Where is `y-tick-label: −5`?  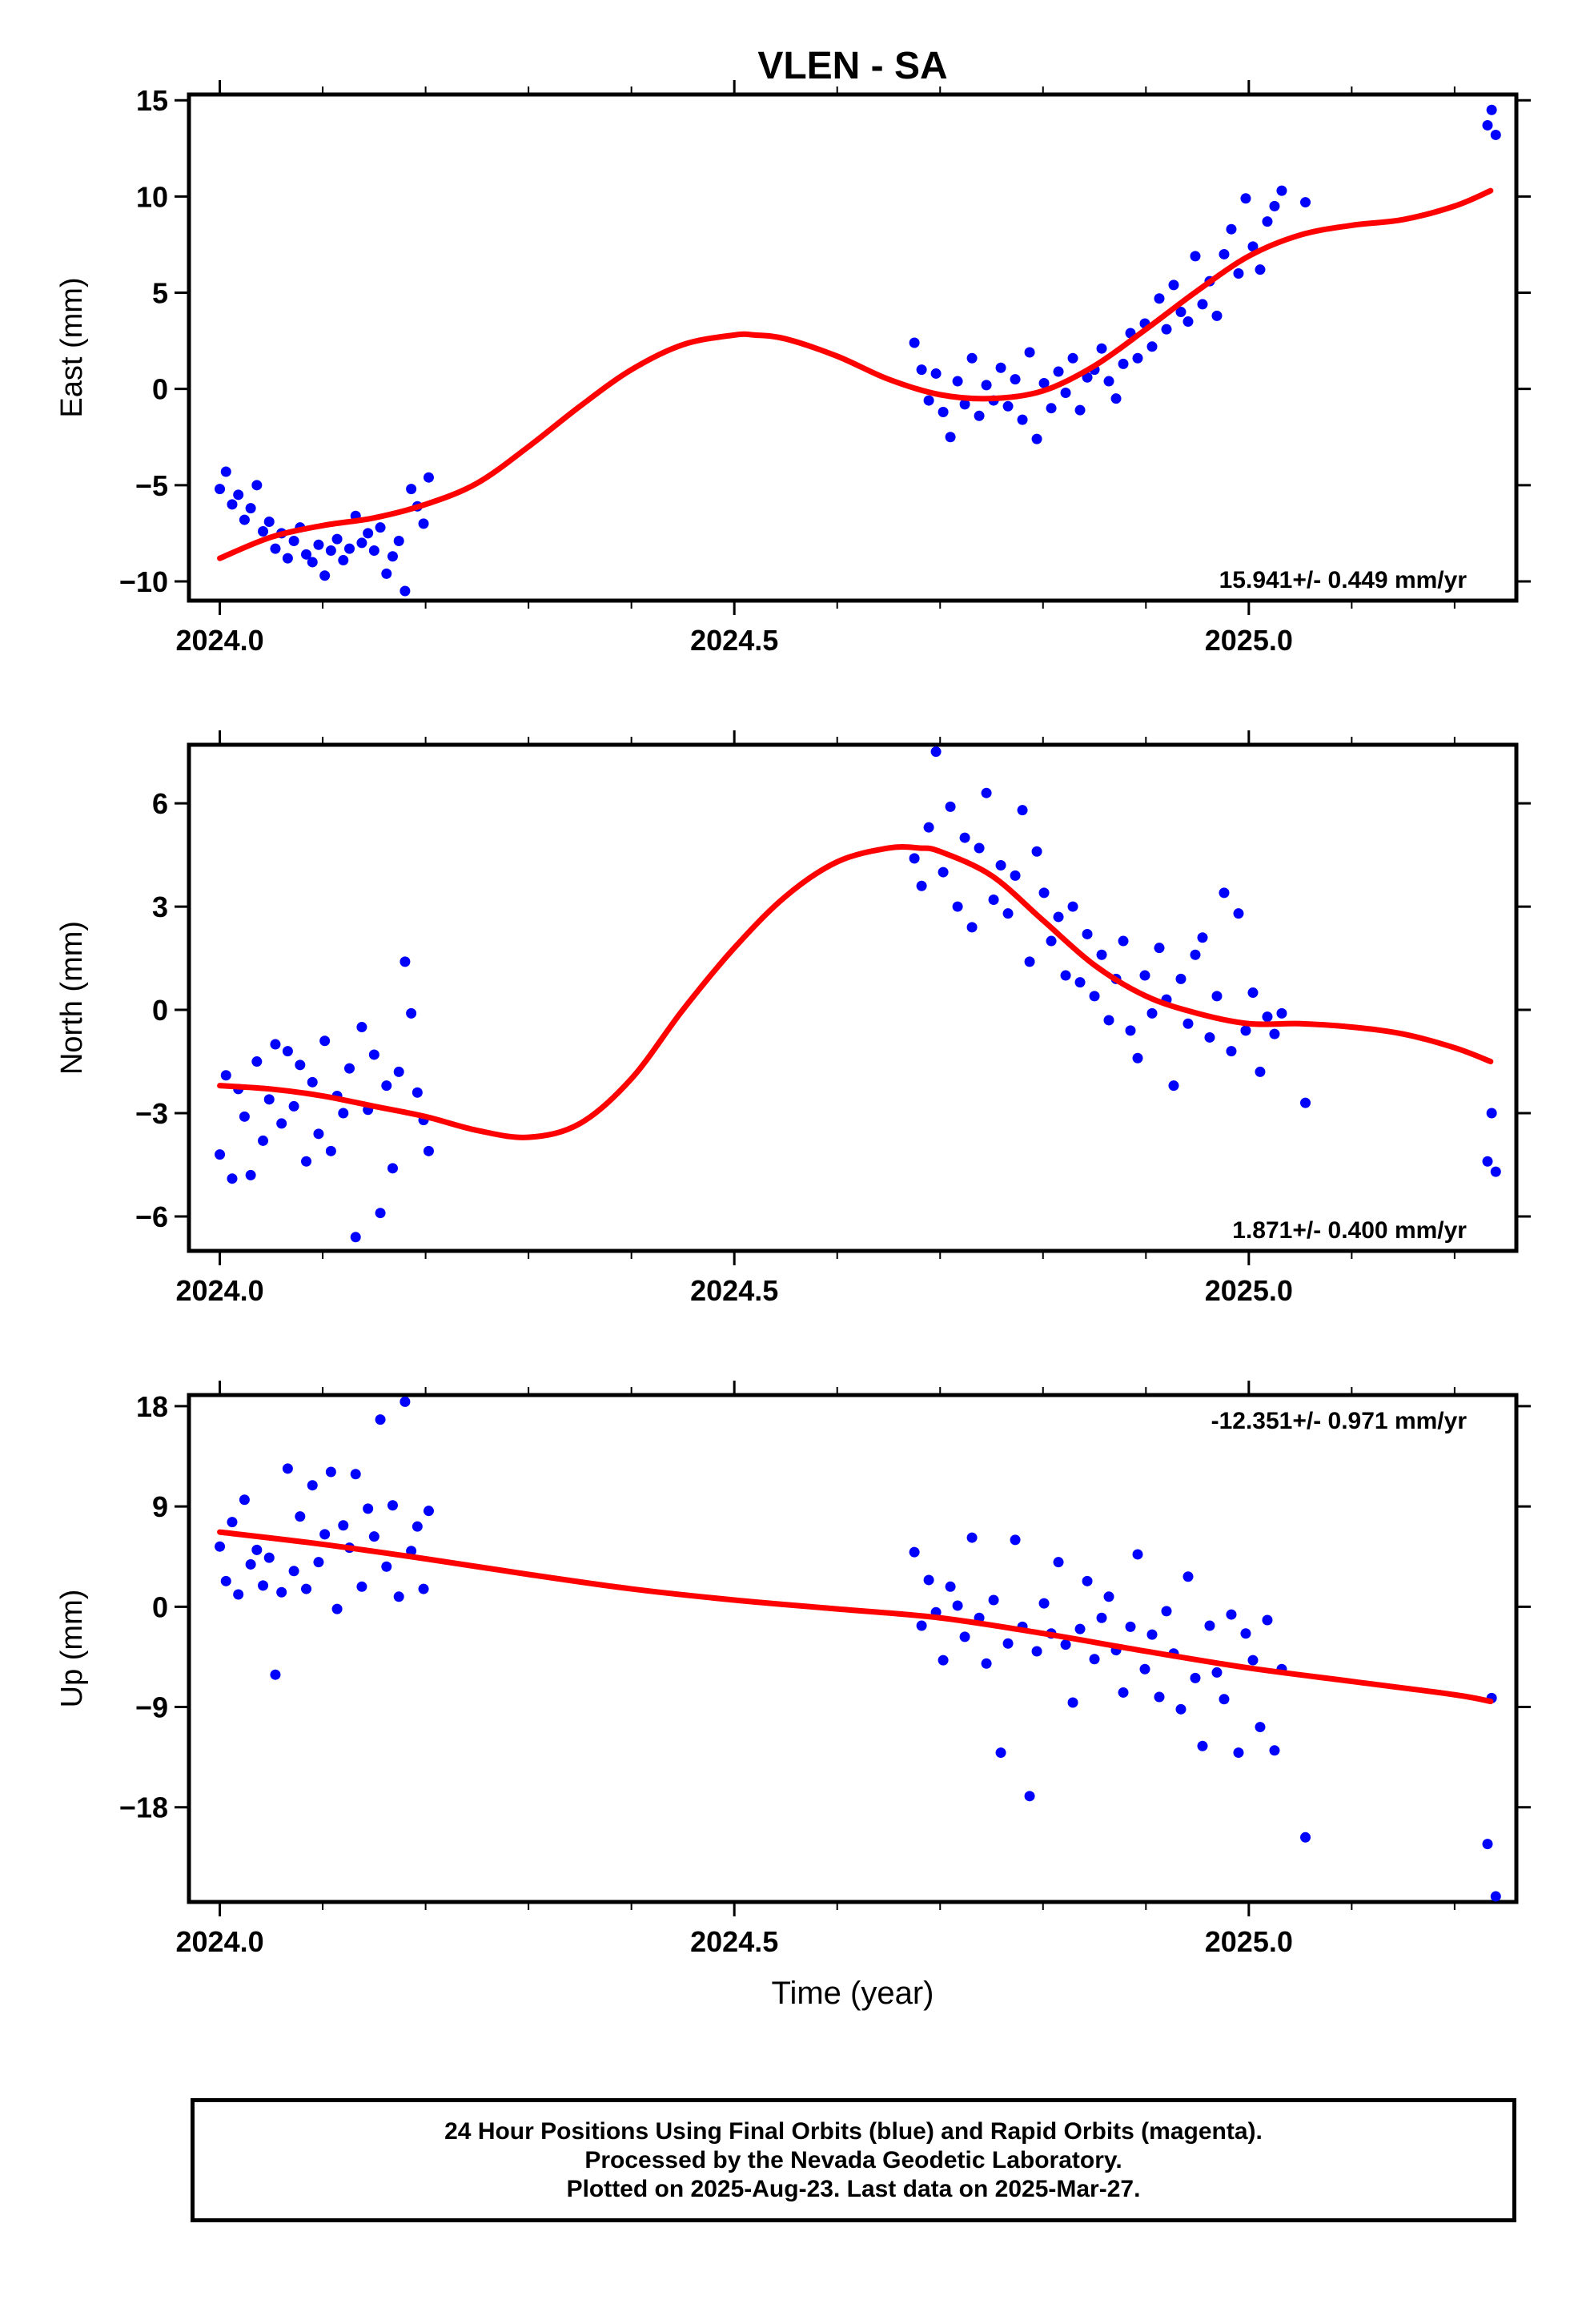
y-tick-label: −5 is located at coordinates (151, 485).